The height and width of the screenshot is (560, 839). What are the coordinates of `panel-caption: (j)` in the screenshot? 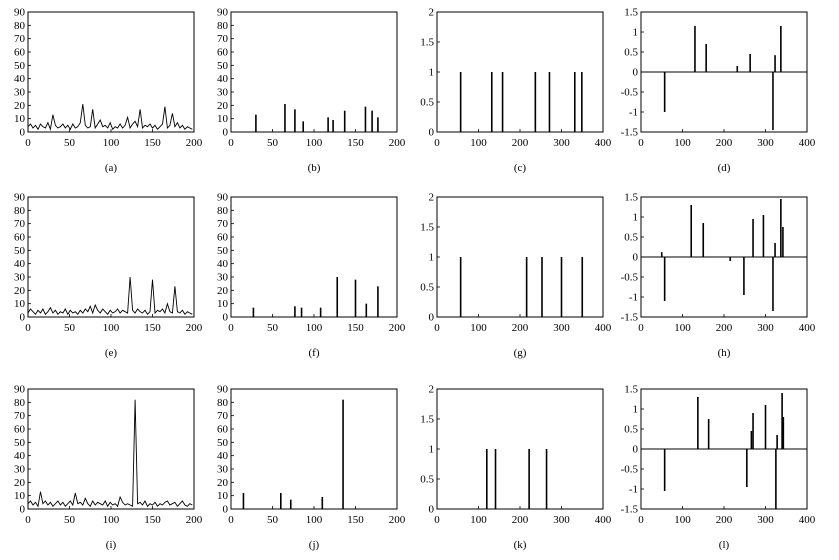 It's located at (314, 545).